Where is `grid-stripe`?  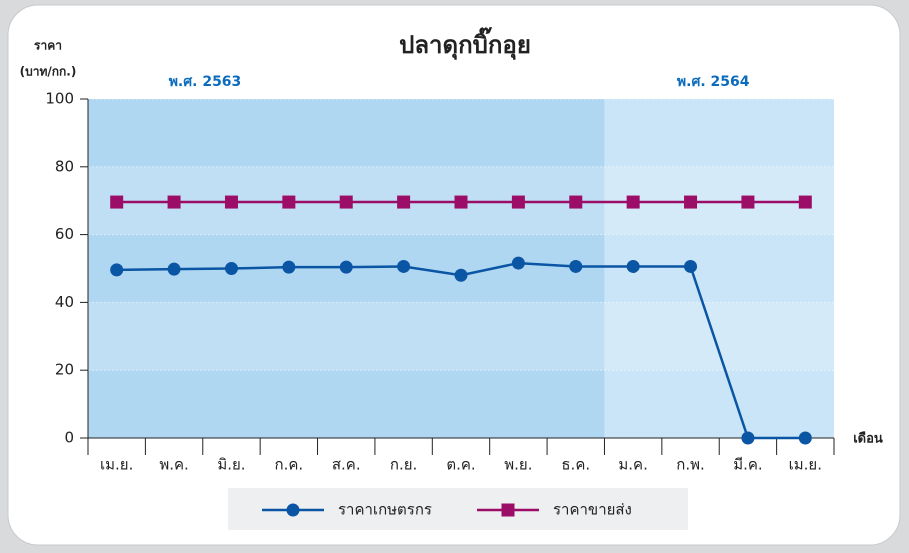 grid-stripe is located at coordinates (461, 336).